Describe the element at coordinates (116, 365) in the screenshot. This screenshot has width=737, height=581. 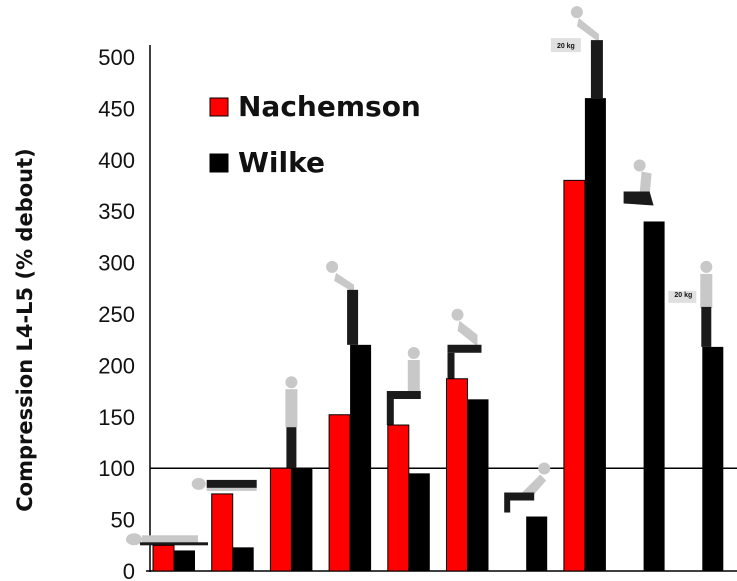
I see `y-tick-label: 200` at that location.